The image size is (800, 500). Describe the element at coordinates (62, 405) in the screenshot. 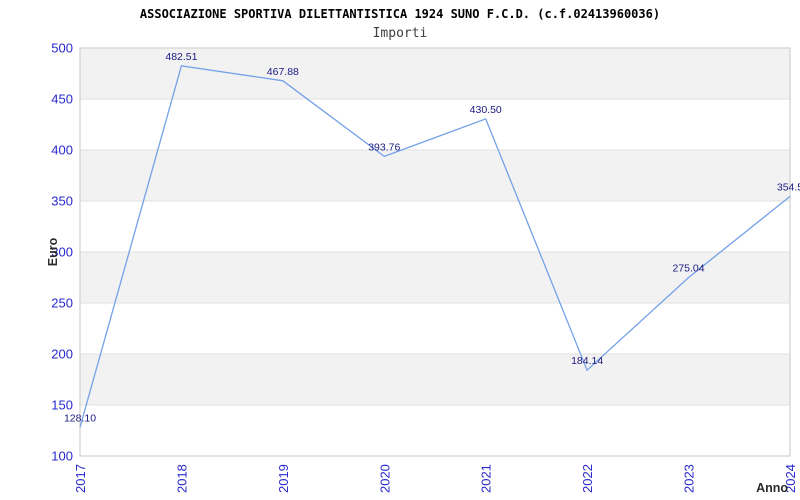

I see `y-tick-label: 150` at that location.